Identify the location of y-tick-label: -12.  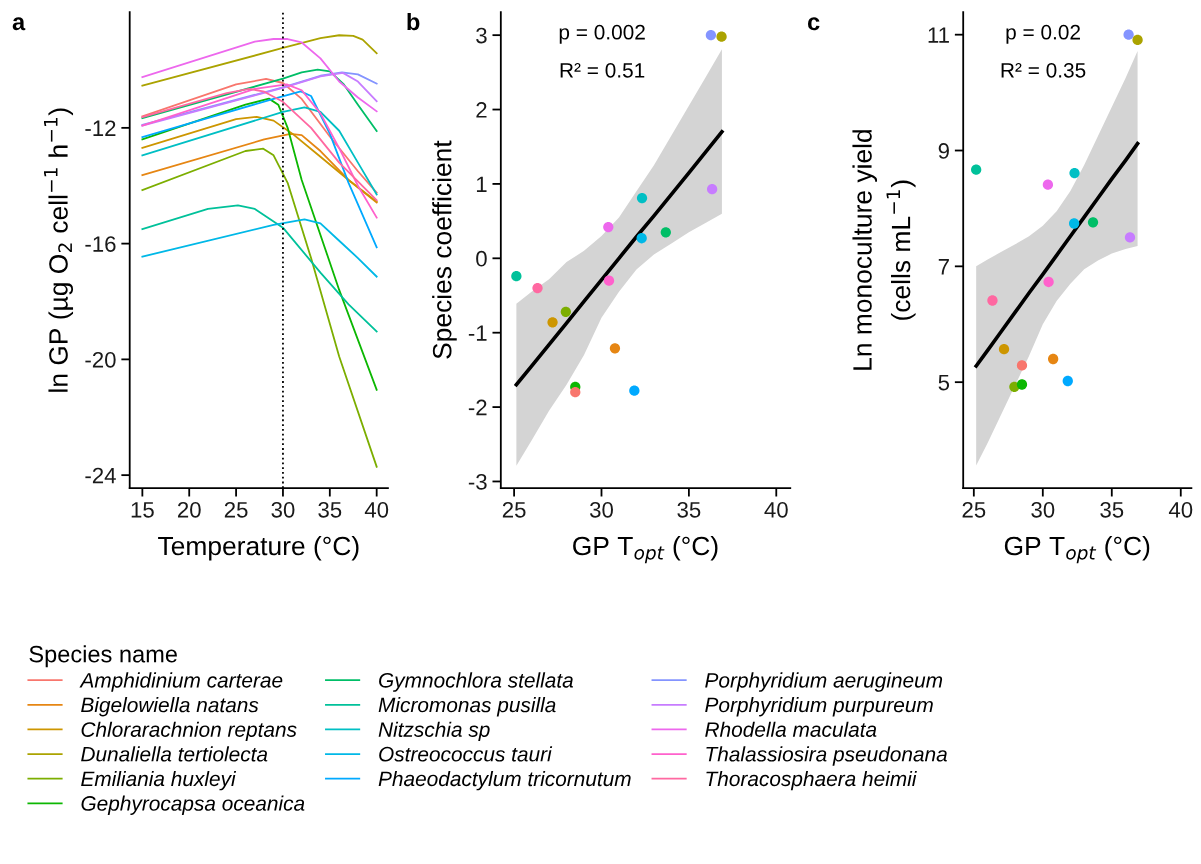
(100, 128).